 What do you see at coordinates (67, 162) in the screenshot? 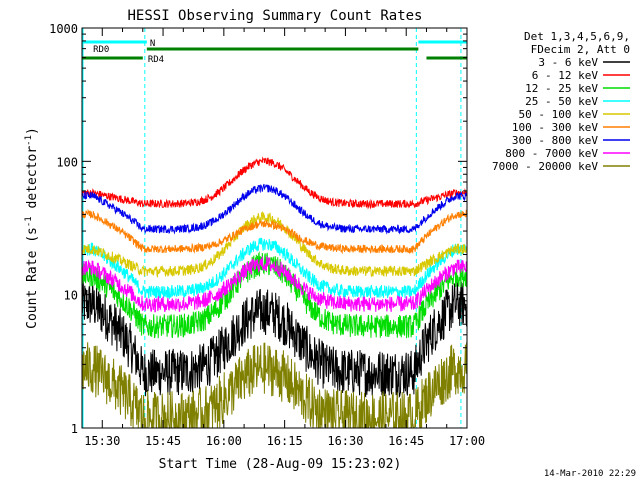
I see `y-tick-label: 100` at bounding box center [67, 162].